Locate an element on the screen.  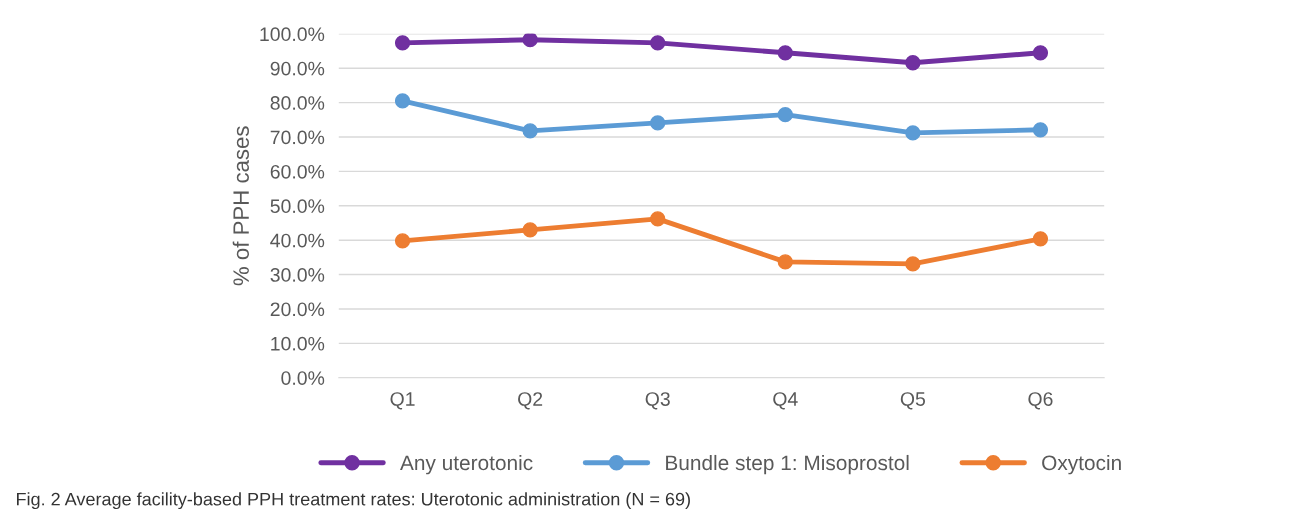
y-tick-label: 70.0% is located at coordinates (297, 137).